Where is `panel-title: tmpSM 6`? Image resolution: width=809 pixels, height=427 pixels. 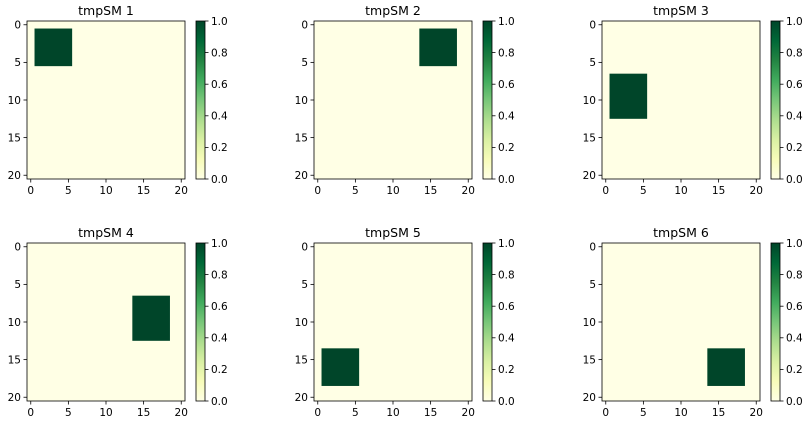
panel-title: tmpSM 6 is located at coordinates (681, 232).